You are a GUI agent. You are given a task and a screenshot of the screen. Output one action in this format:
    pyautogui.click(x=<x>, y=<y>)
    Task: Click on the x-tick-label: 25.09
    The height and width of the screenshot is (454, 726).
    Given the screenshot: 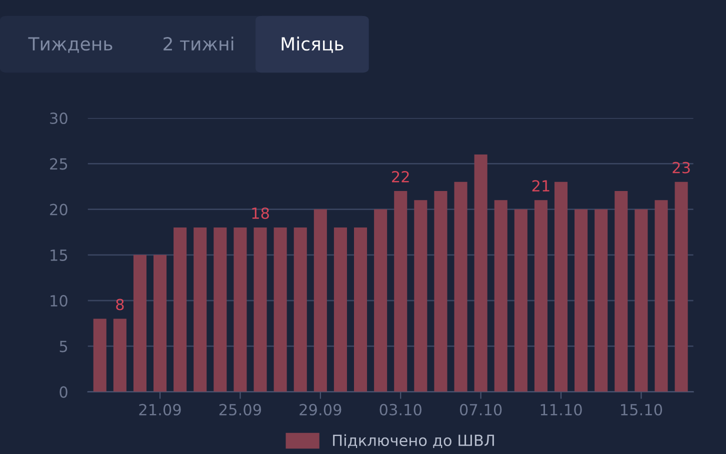 What is the action you would take?
    pyautogui.click(x=240, y=410)
    